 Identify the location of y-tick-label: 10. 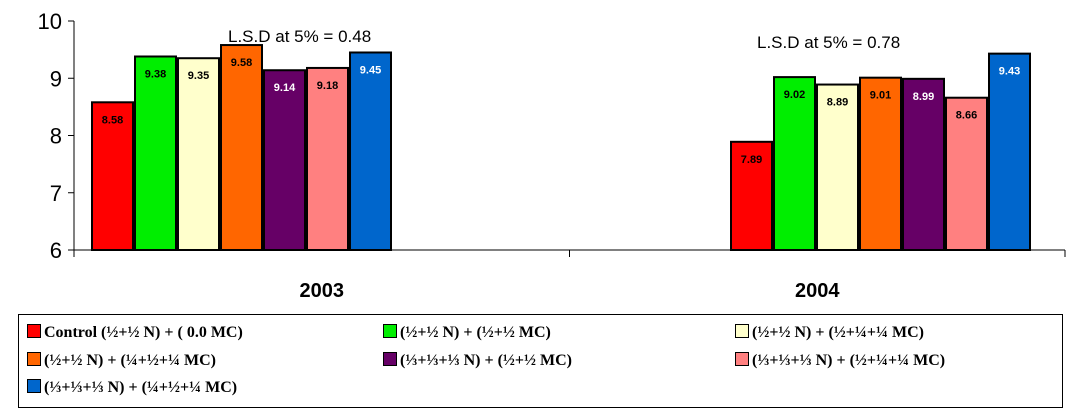
(50, 21).